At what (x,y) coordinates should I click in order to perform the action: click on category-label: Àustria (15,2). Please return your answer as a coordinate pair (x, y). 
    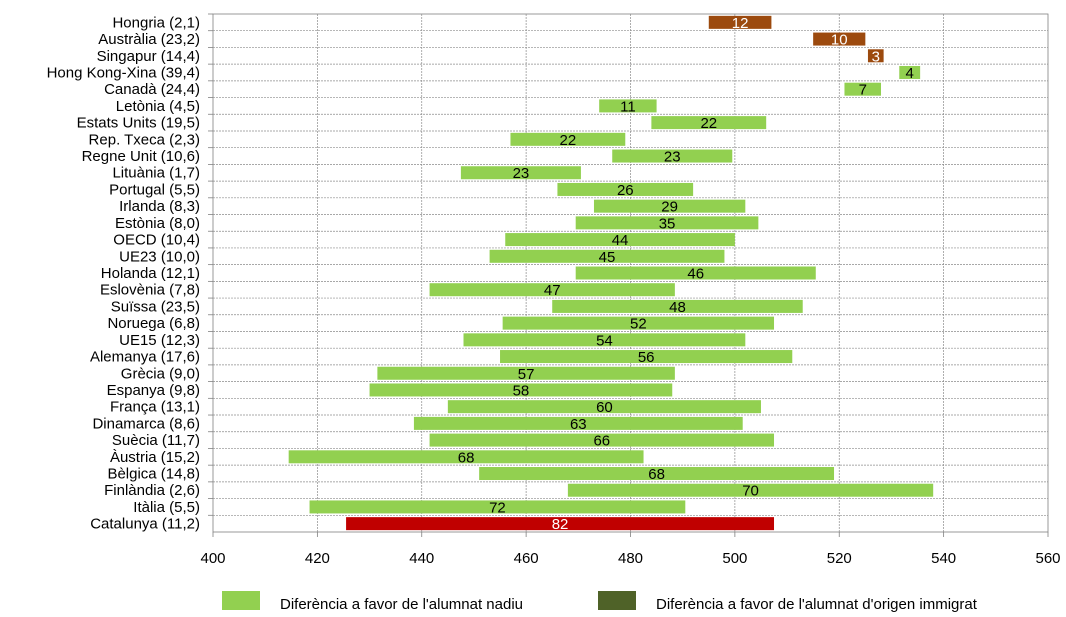
    Looking at the image, I should click on (155, 457).